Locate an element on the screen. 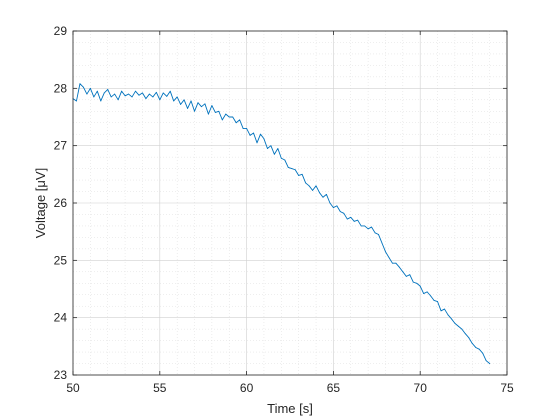 Image resolution: width=560 pixels, height=420 pixels. x-tick-label: 60 is located at coordinates (247, 388).